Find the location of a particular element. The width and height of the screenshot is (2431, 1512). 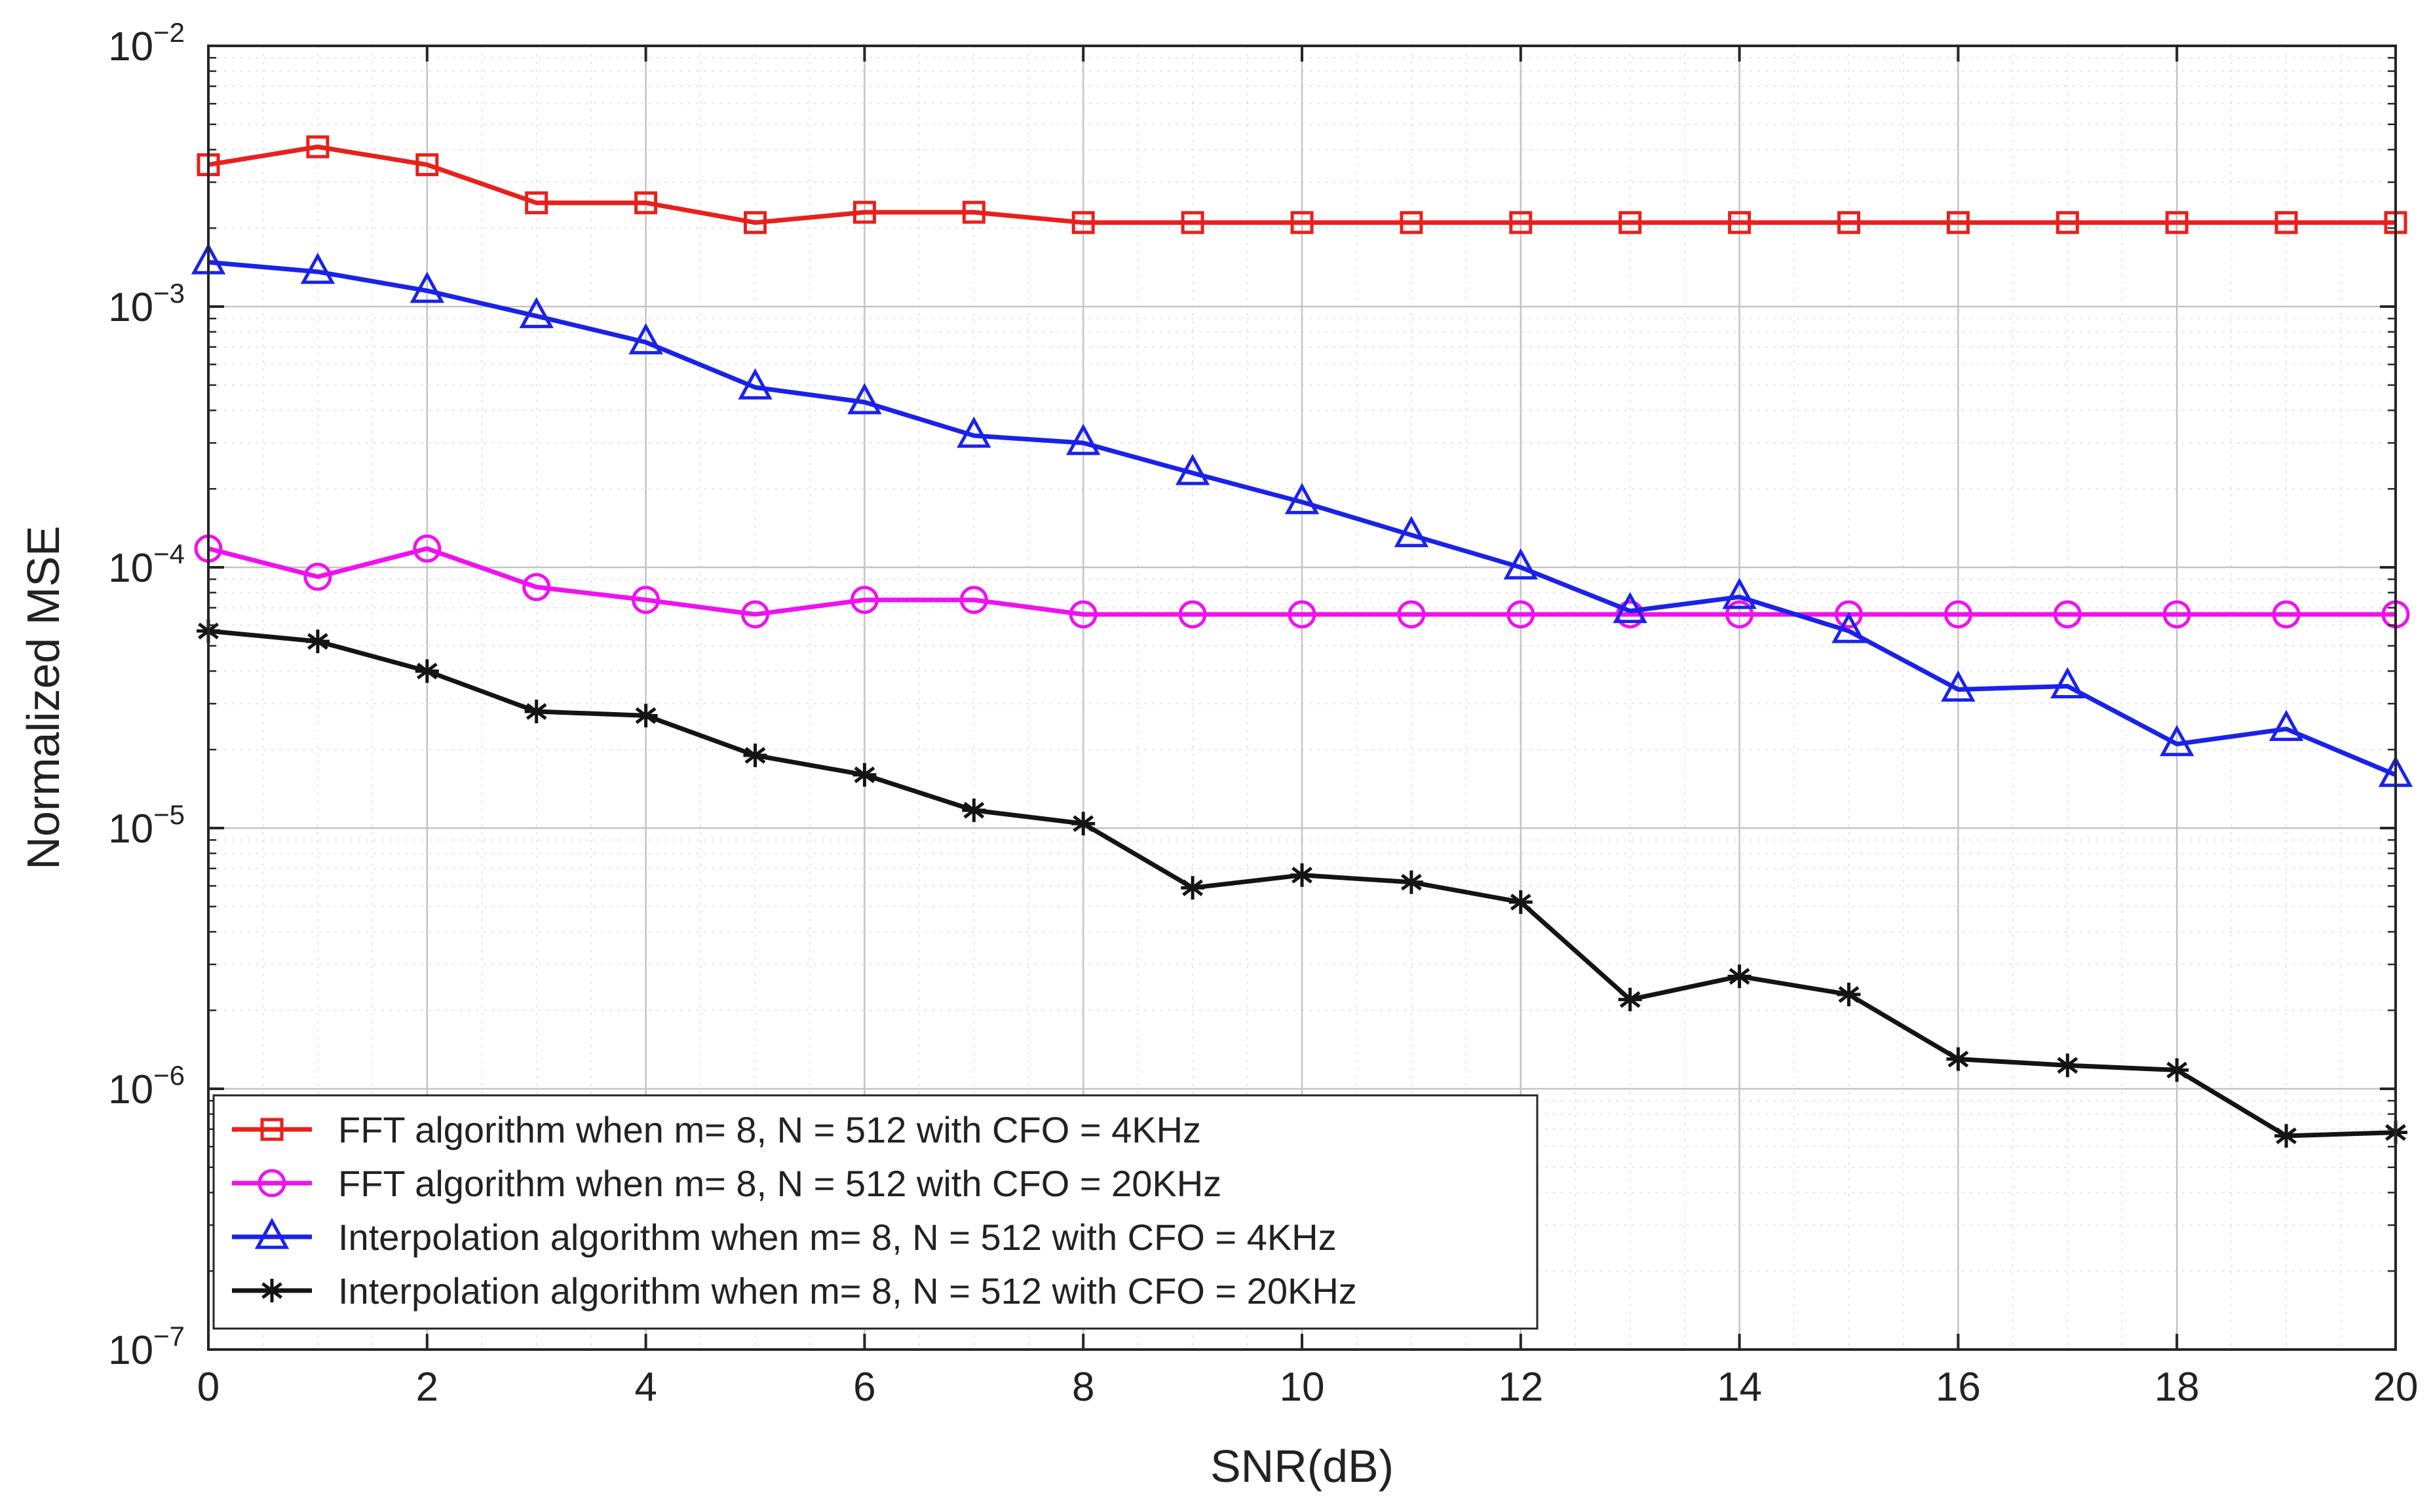

legend-box is located at coordinates (875, 1212).